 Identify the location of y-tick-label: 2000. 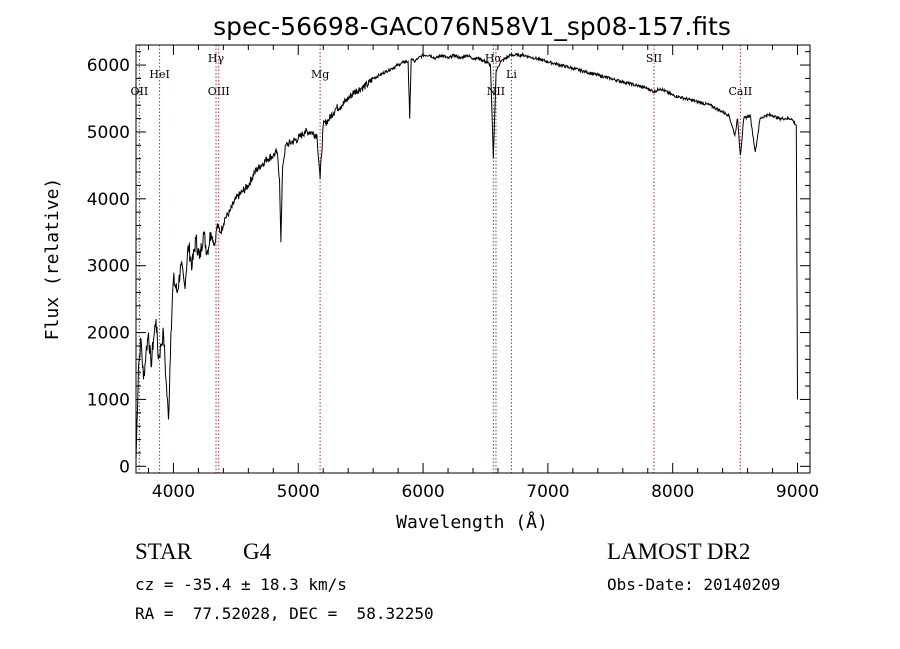
(108, 334).